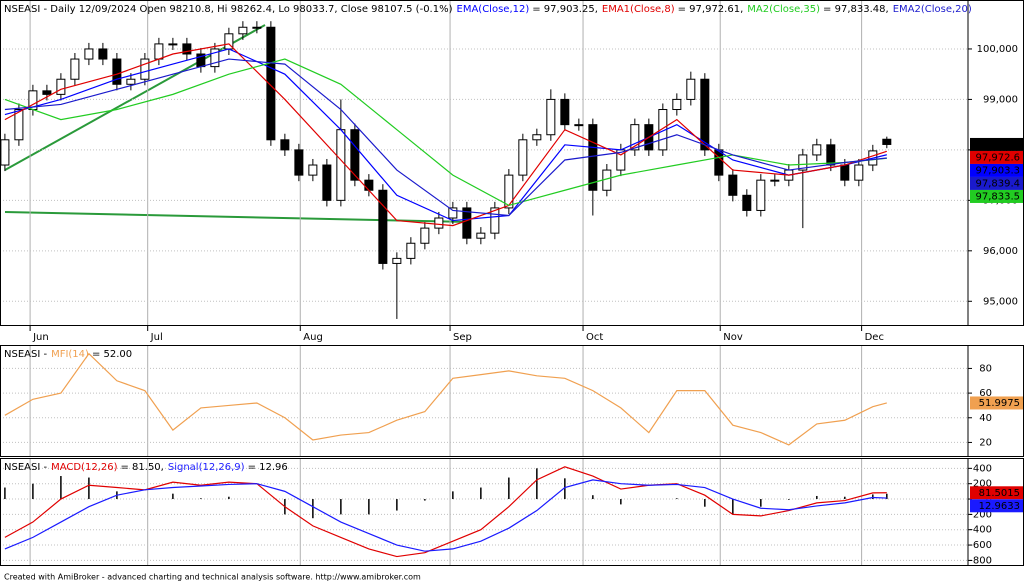 This screenshot has width=1024, height=583. I want to click on value-tag-label: 97,972.6, so click(997, 157).